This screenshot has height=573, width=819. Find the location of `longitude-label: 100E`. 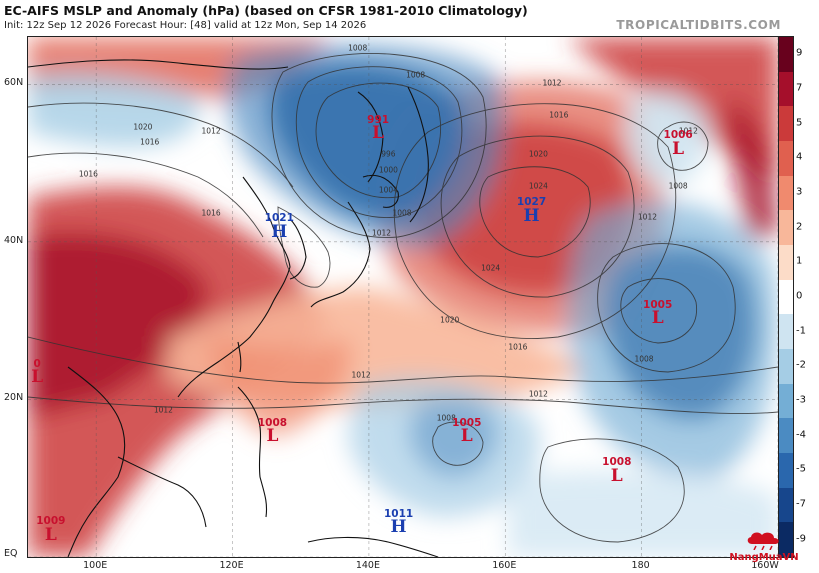

longitude-label: 100E is located at coordinates (95, 565).